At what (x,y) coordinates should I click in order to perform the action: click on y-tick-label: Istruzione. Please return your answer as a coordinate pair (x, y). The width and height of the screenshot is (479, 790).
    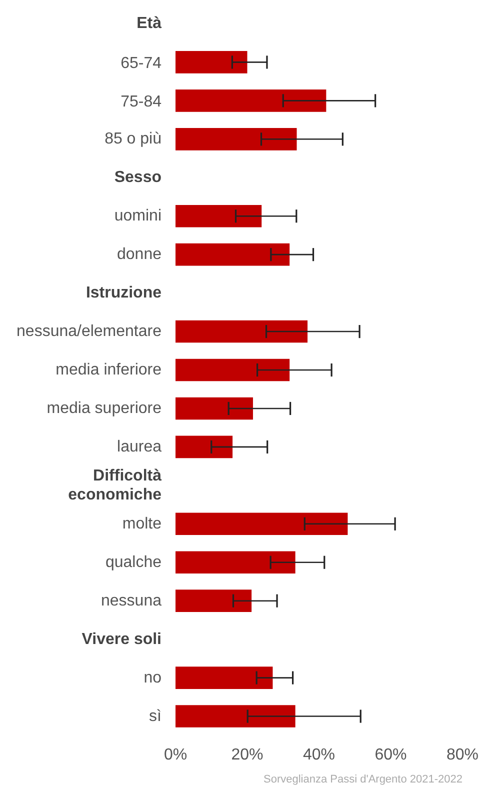
    Looking at the image, I should click on (124, 293).